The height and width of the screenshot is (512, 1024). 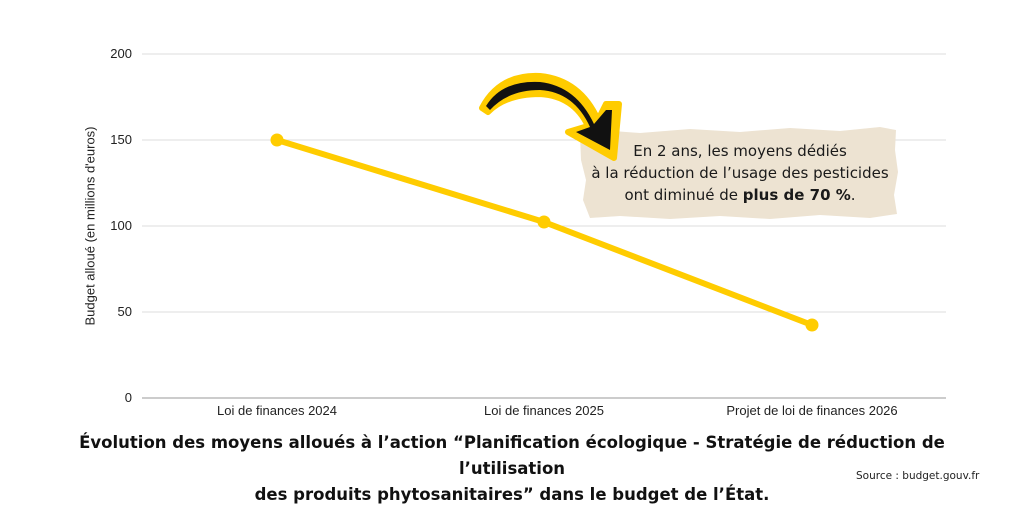 I want to click on callout-line-3: ont diminué de plus de 70 %., so click(x=740, y=195).